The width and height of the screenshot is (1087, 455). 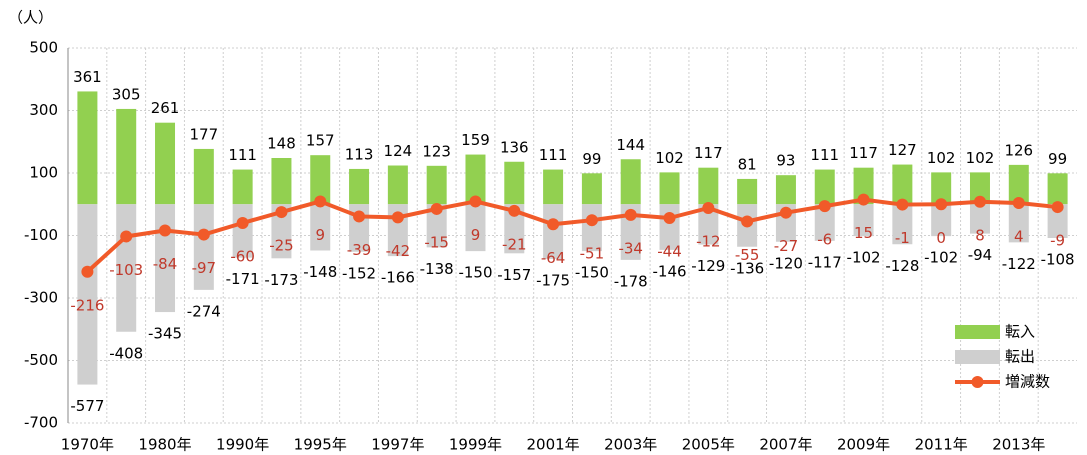 What do you see at coordinates (941, 158) in the screenshot?
I see `bar-value-label: 102` at bounding box center [941, 158].